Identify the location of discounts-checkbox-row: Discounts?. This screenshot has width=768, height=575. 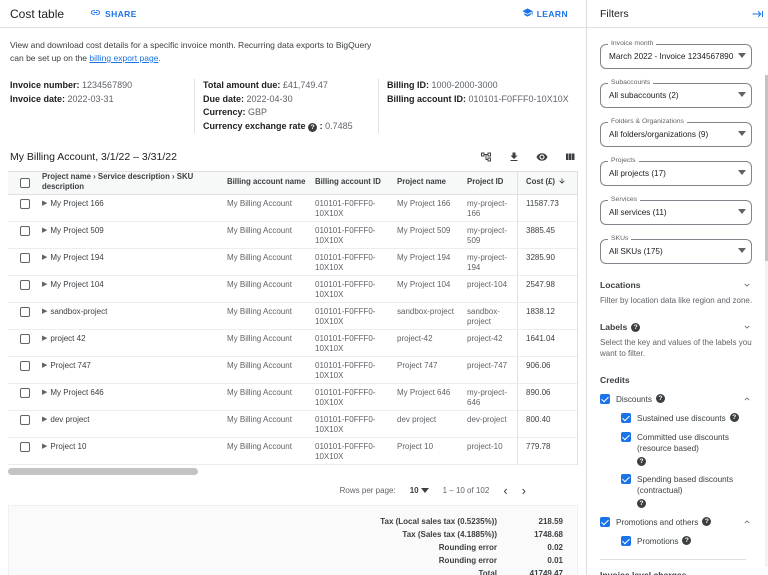
(676, 399).